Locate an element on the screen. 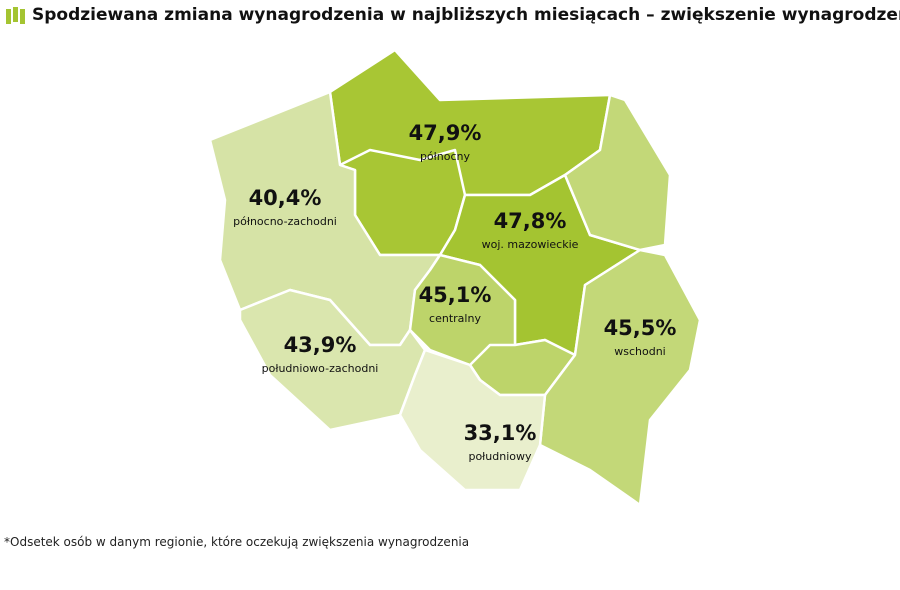 The width and height of the screenshot is (900, 590). region-name: centralny is located at coordinates (455, 318).